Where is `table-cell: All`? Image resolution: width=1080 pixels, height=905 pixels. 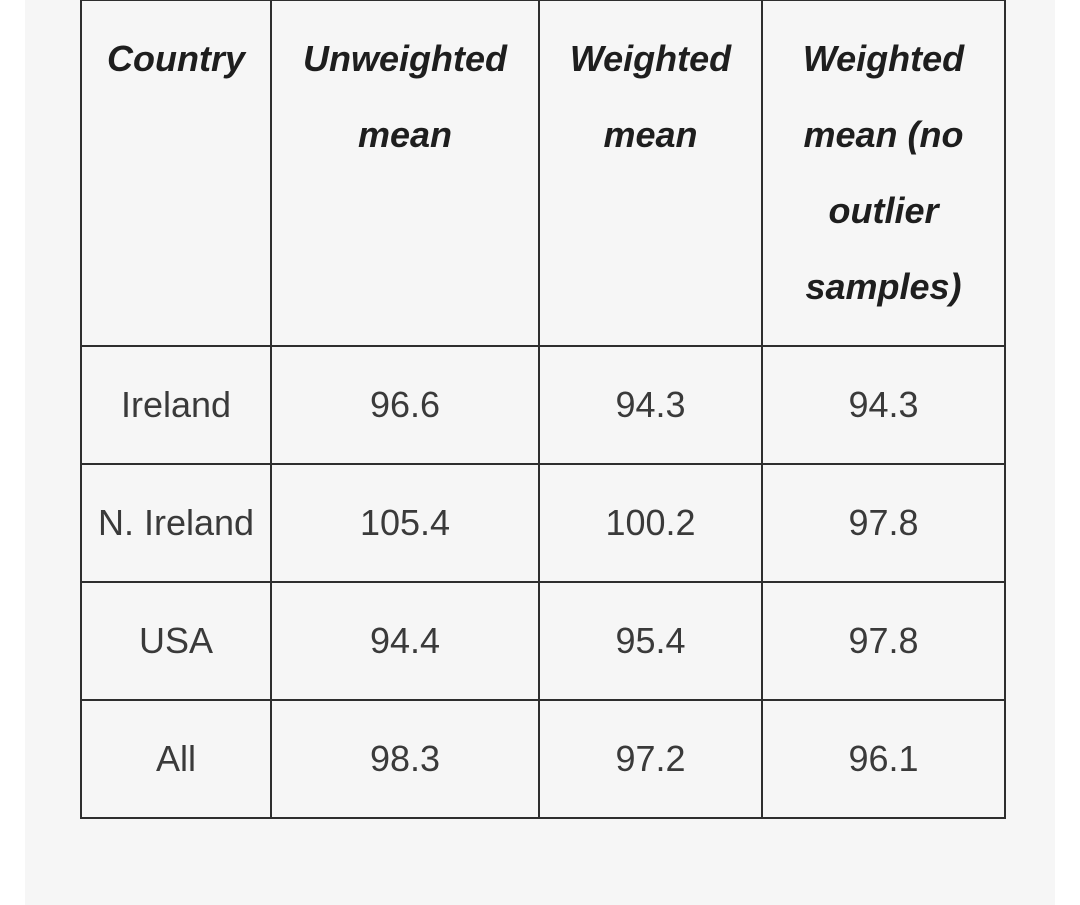
table-cell: All is located at coordinates (176, 759).